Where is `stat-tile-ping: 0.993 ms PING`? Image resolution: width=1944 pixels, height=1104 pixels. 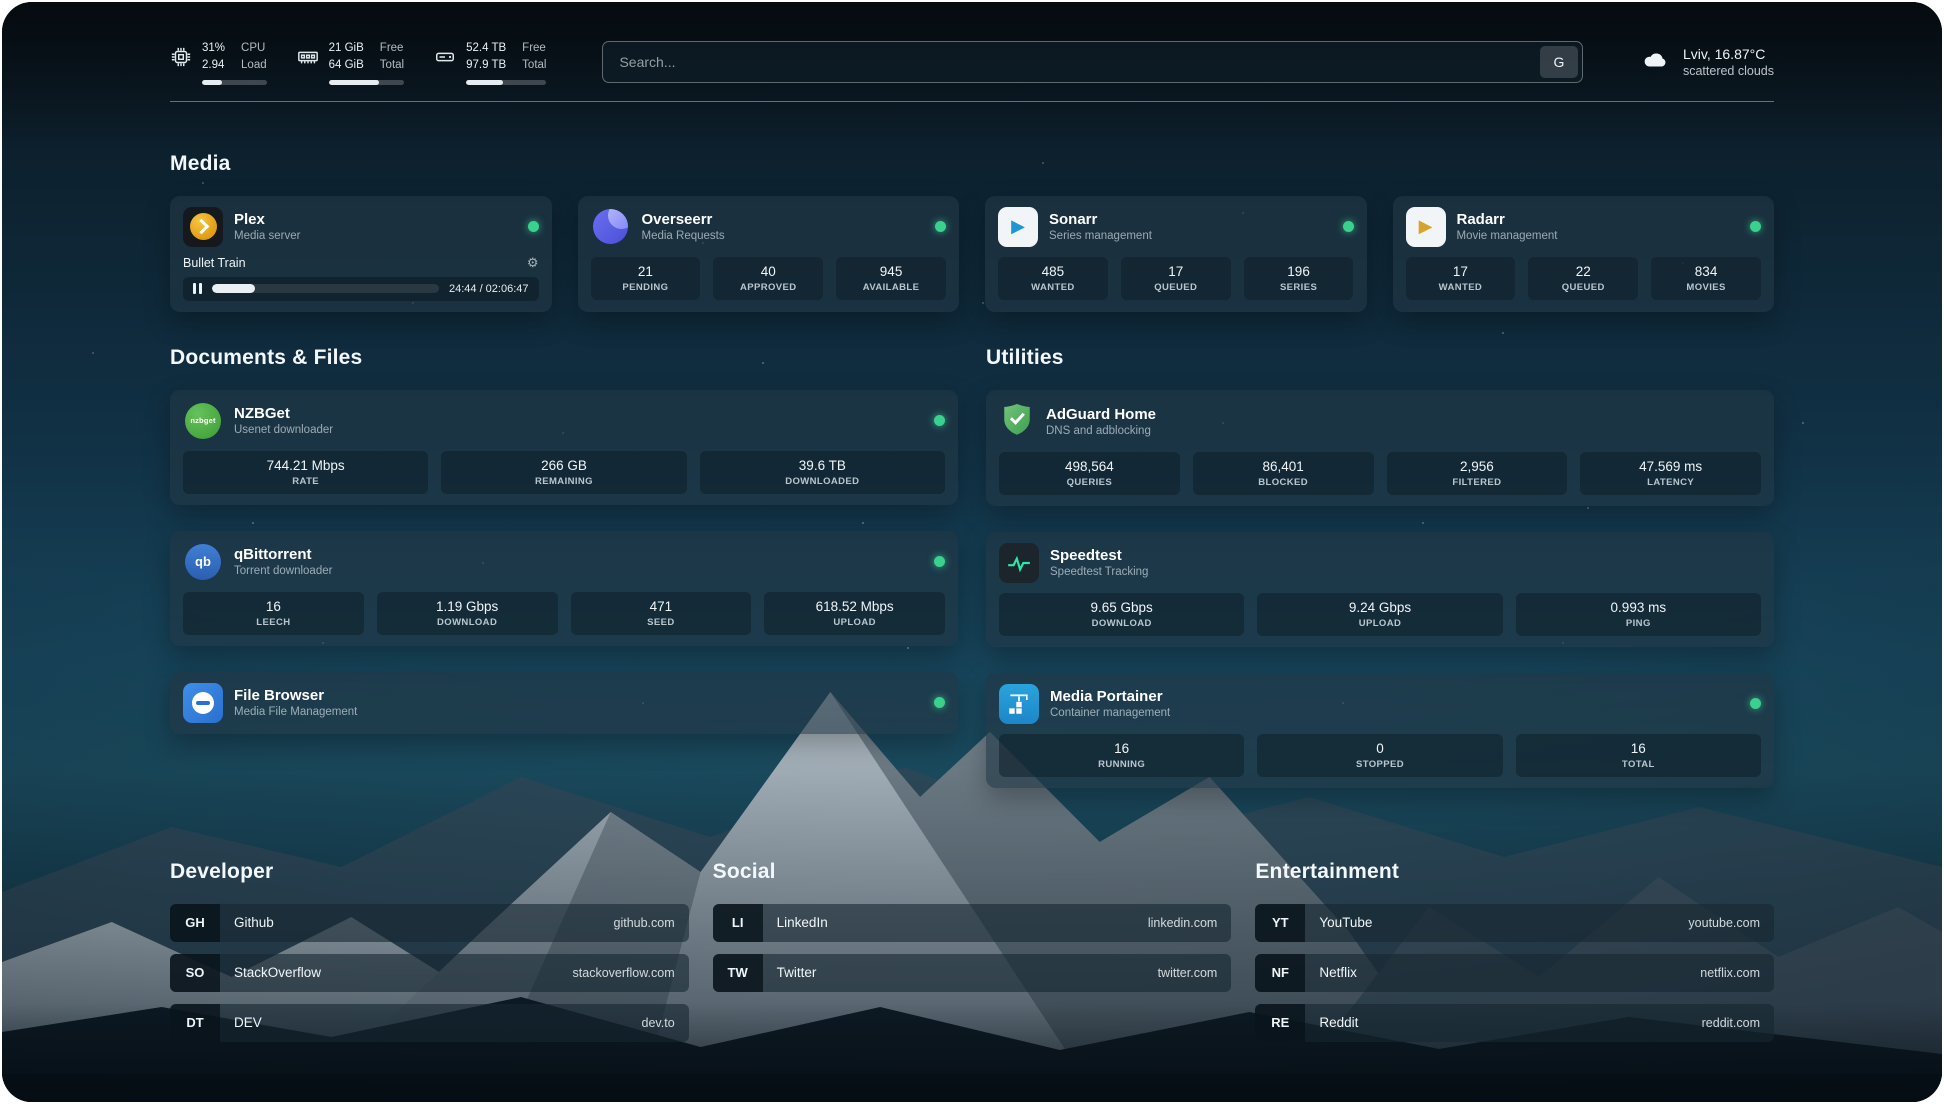 stat-tile-ping: 0.993 ms PING is located at coordinates (1638, 614).